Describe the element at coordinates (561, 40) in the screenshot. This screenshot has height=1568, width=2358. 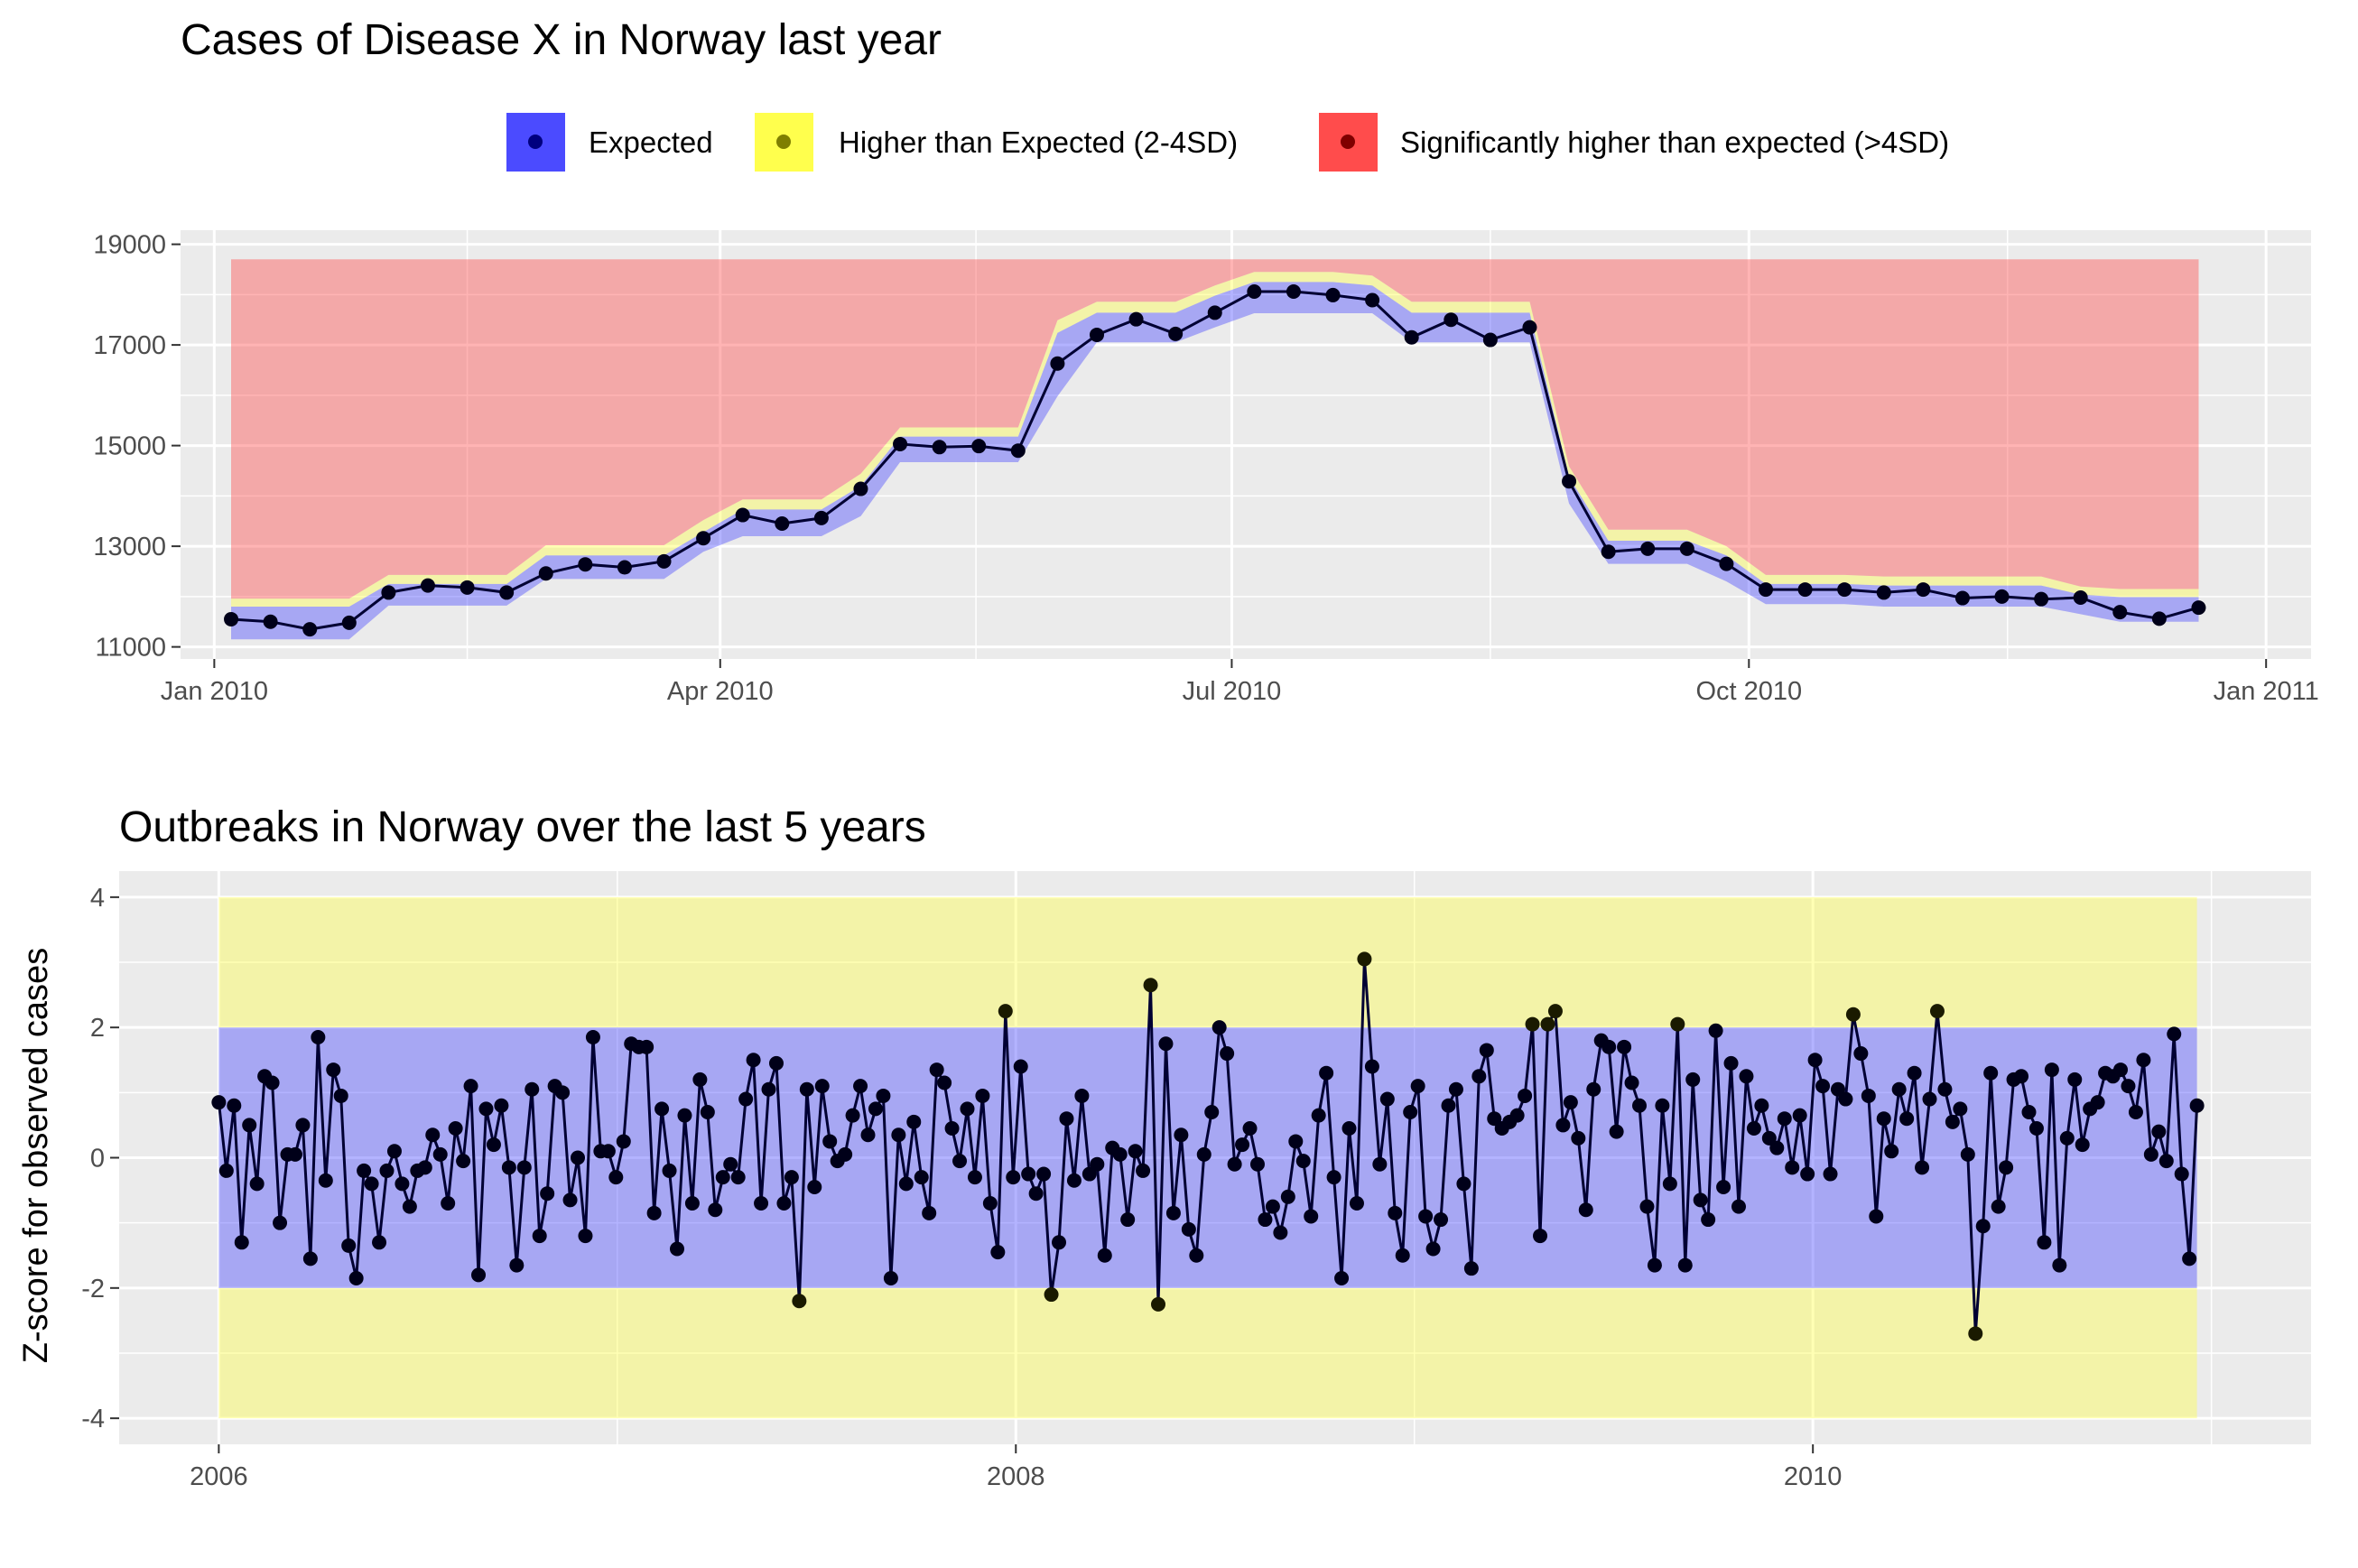
I see `chart-title: Cases of Disease X in Norway last year` at that location.